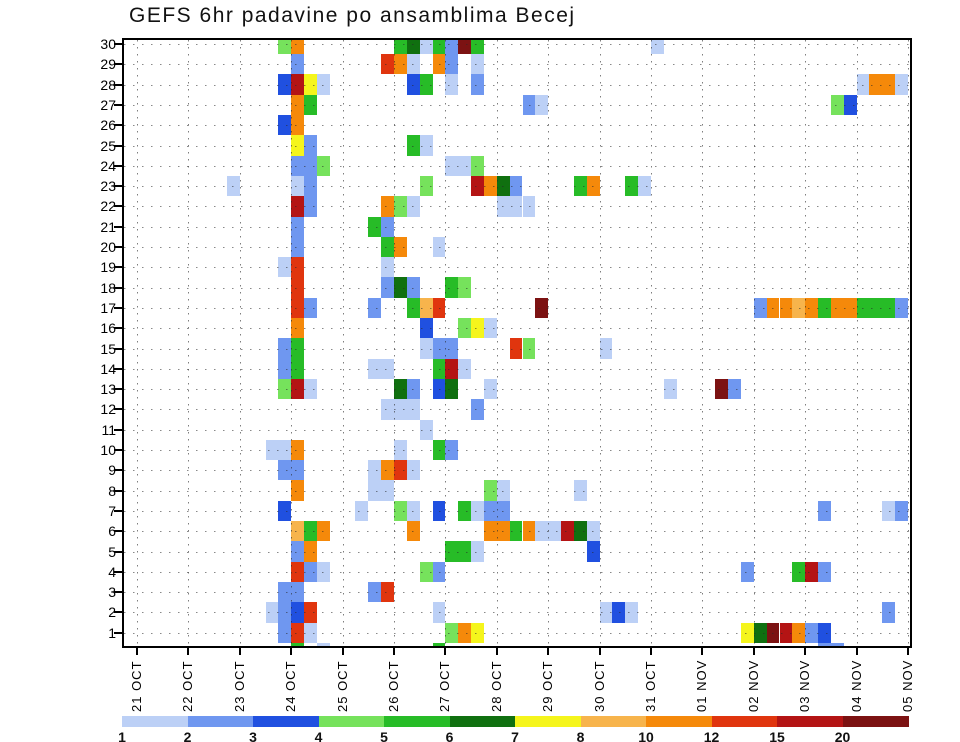 This screenshot has width=960, height=742. What do you see at coordinates (112, 632) in the screenshot?
I see `y-axis-label: 1` at bounding box center [112, 632].